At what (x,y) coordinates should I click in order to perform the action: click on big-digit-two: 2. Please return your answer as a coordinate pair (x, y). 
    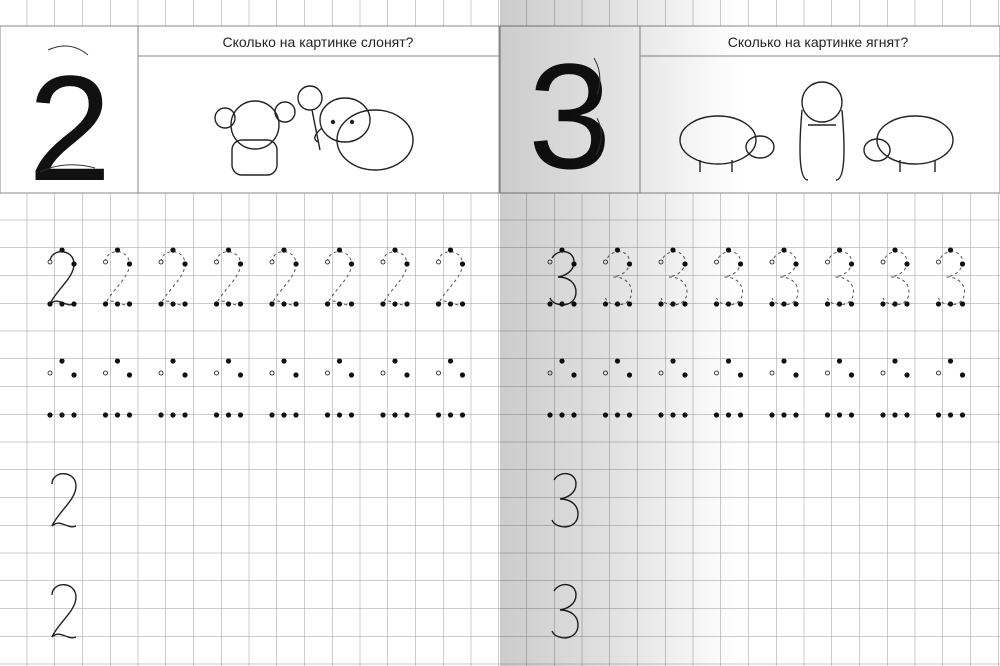
    Looking at the image, I should click on (69, 128).